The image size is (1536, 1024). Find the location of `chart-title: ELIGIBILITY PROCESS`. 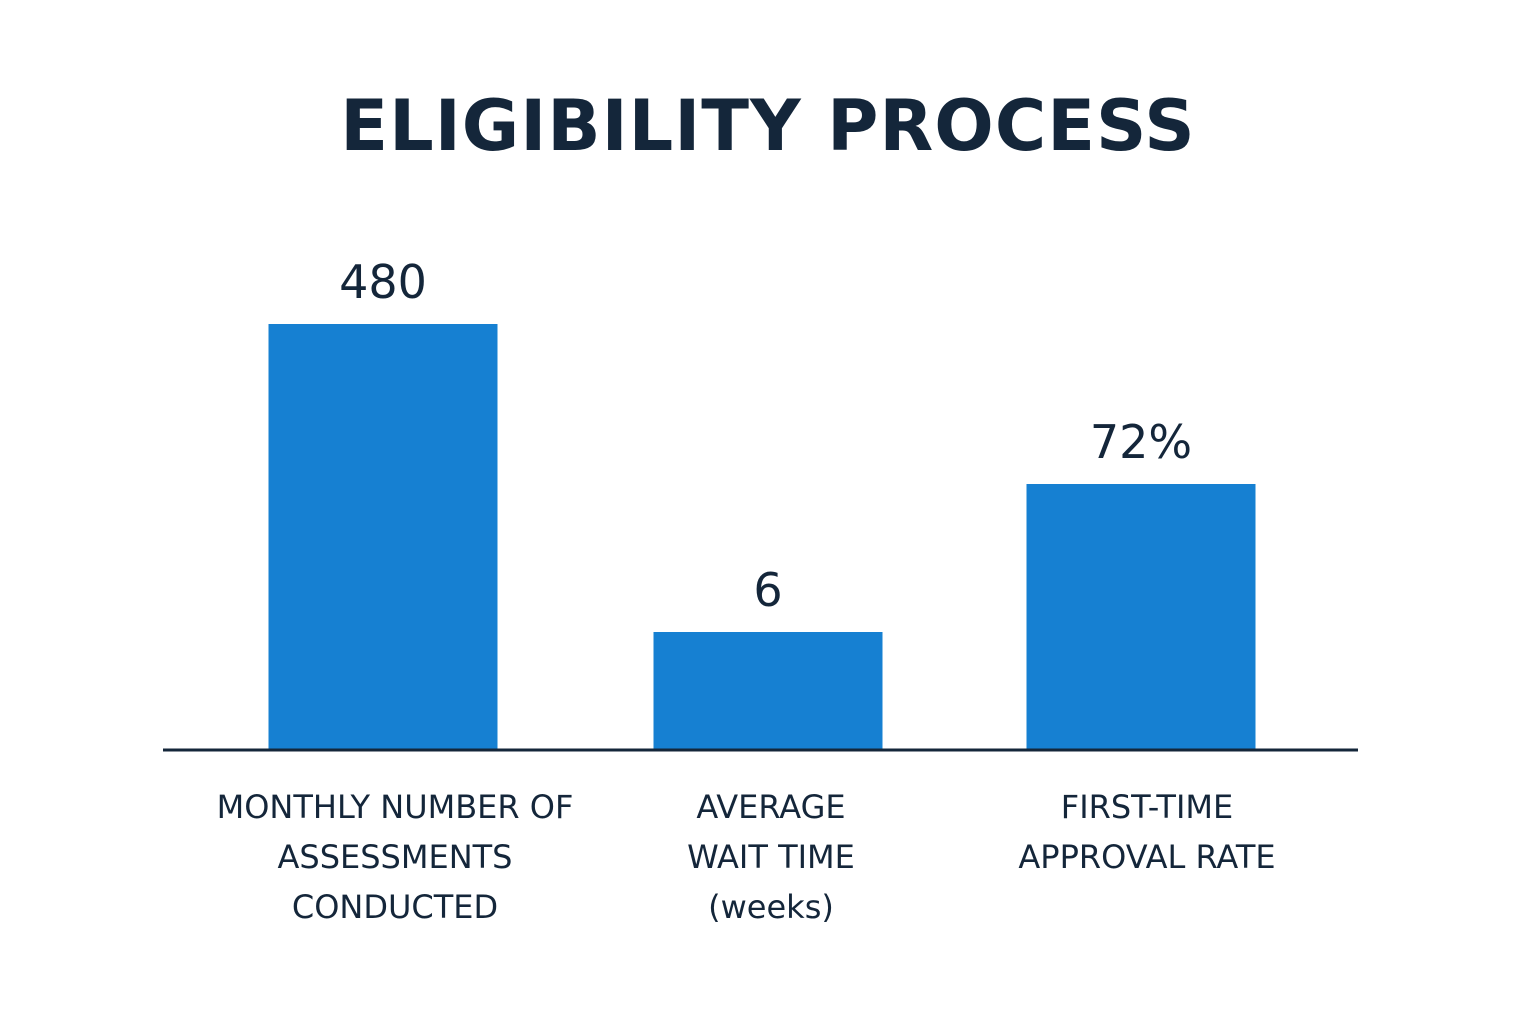

chart-title: ELIGIBILITY PROCESS is located at coordinates (768, 126).